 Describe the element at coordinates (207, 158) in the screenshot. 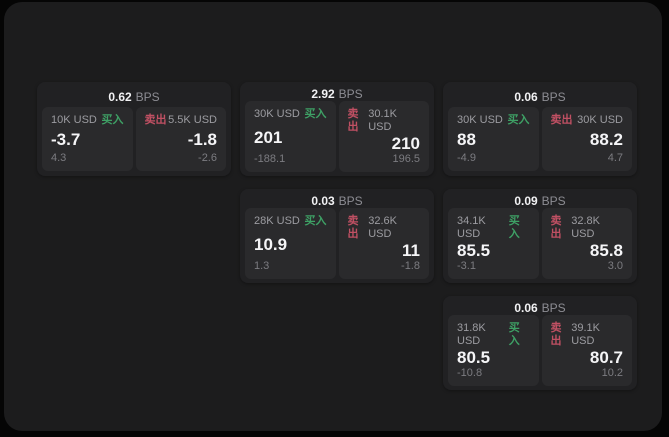

I see `sell-delta-value: -2.6` at that location.